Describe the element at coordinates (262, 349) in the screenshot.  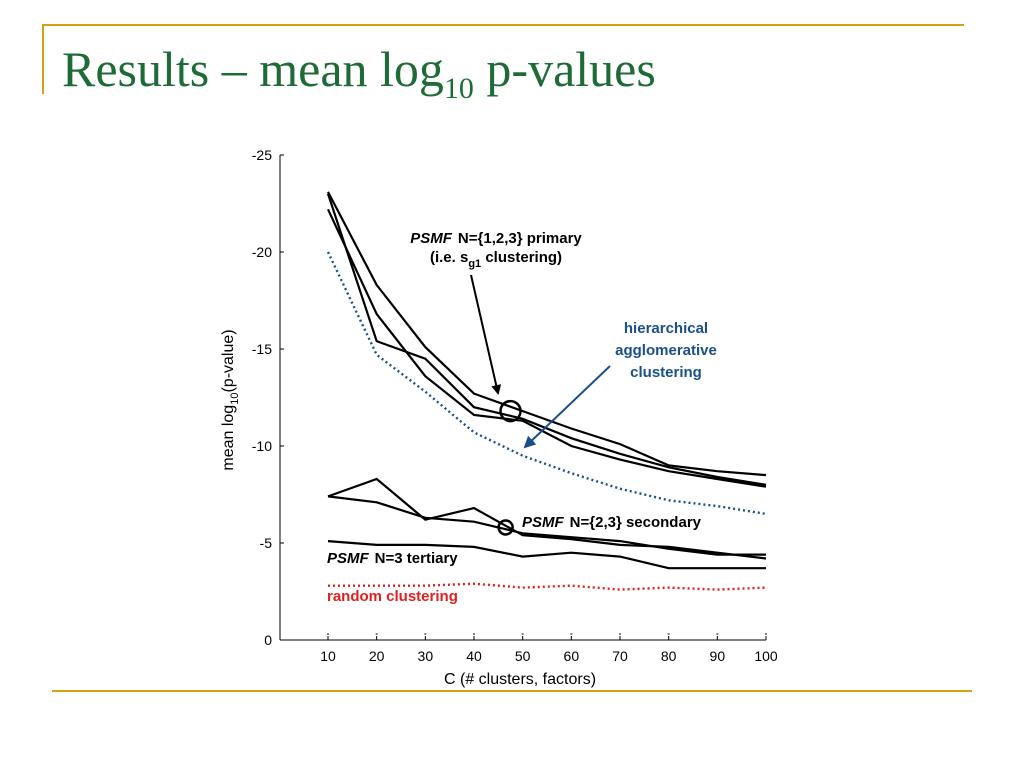
I see `y-tick-label: -15` at that location.